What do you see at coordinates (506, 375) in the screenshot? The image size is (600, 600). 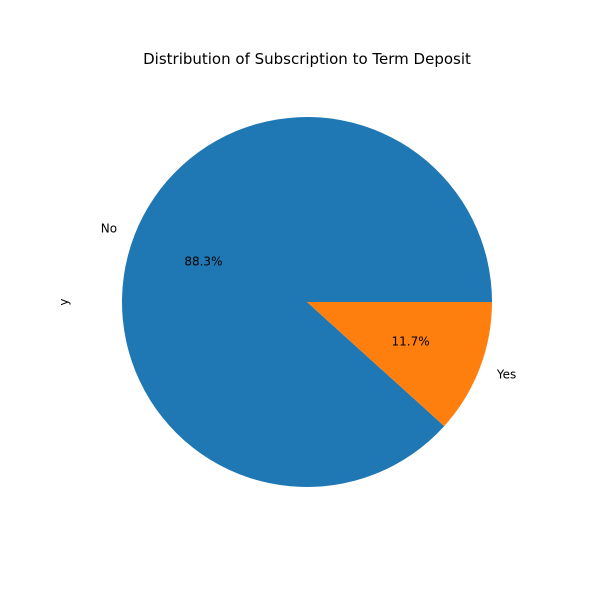 I see `slice-label-yes: Yes` at bounding box center [506, 375].